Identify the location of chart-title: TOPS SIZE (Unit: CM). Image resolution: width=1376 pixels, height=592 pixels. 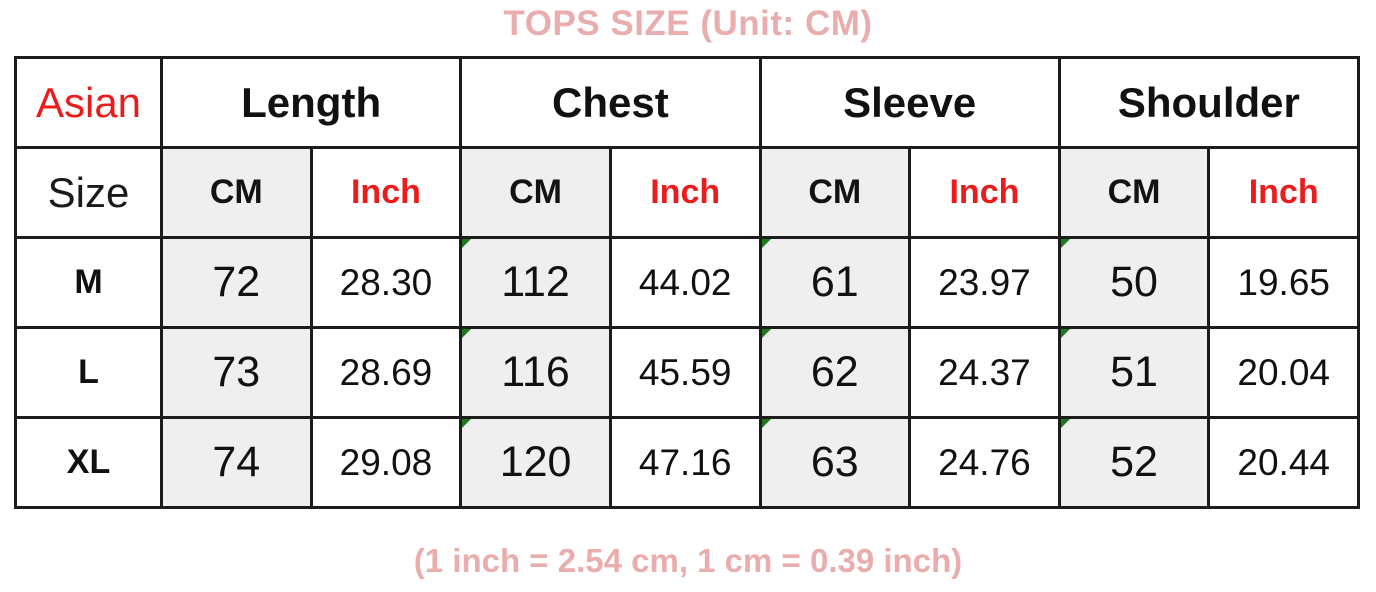
(688, 23).